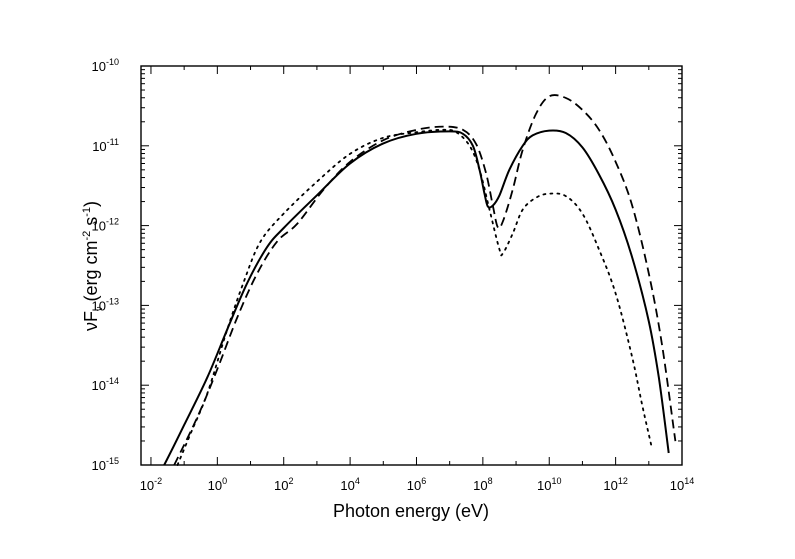 The width and height of the screenshot is (795, 559). What do you see at coordinates (105, 145) in the screenshot?
I see `y-tick-label: 10-11` at bounding box center [105, 145].